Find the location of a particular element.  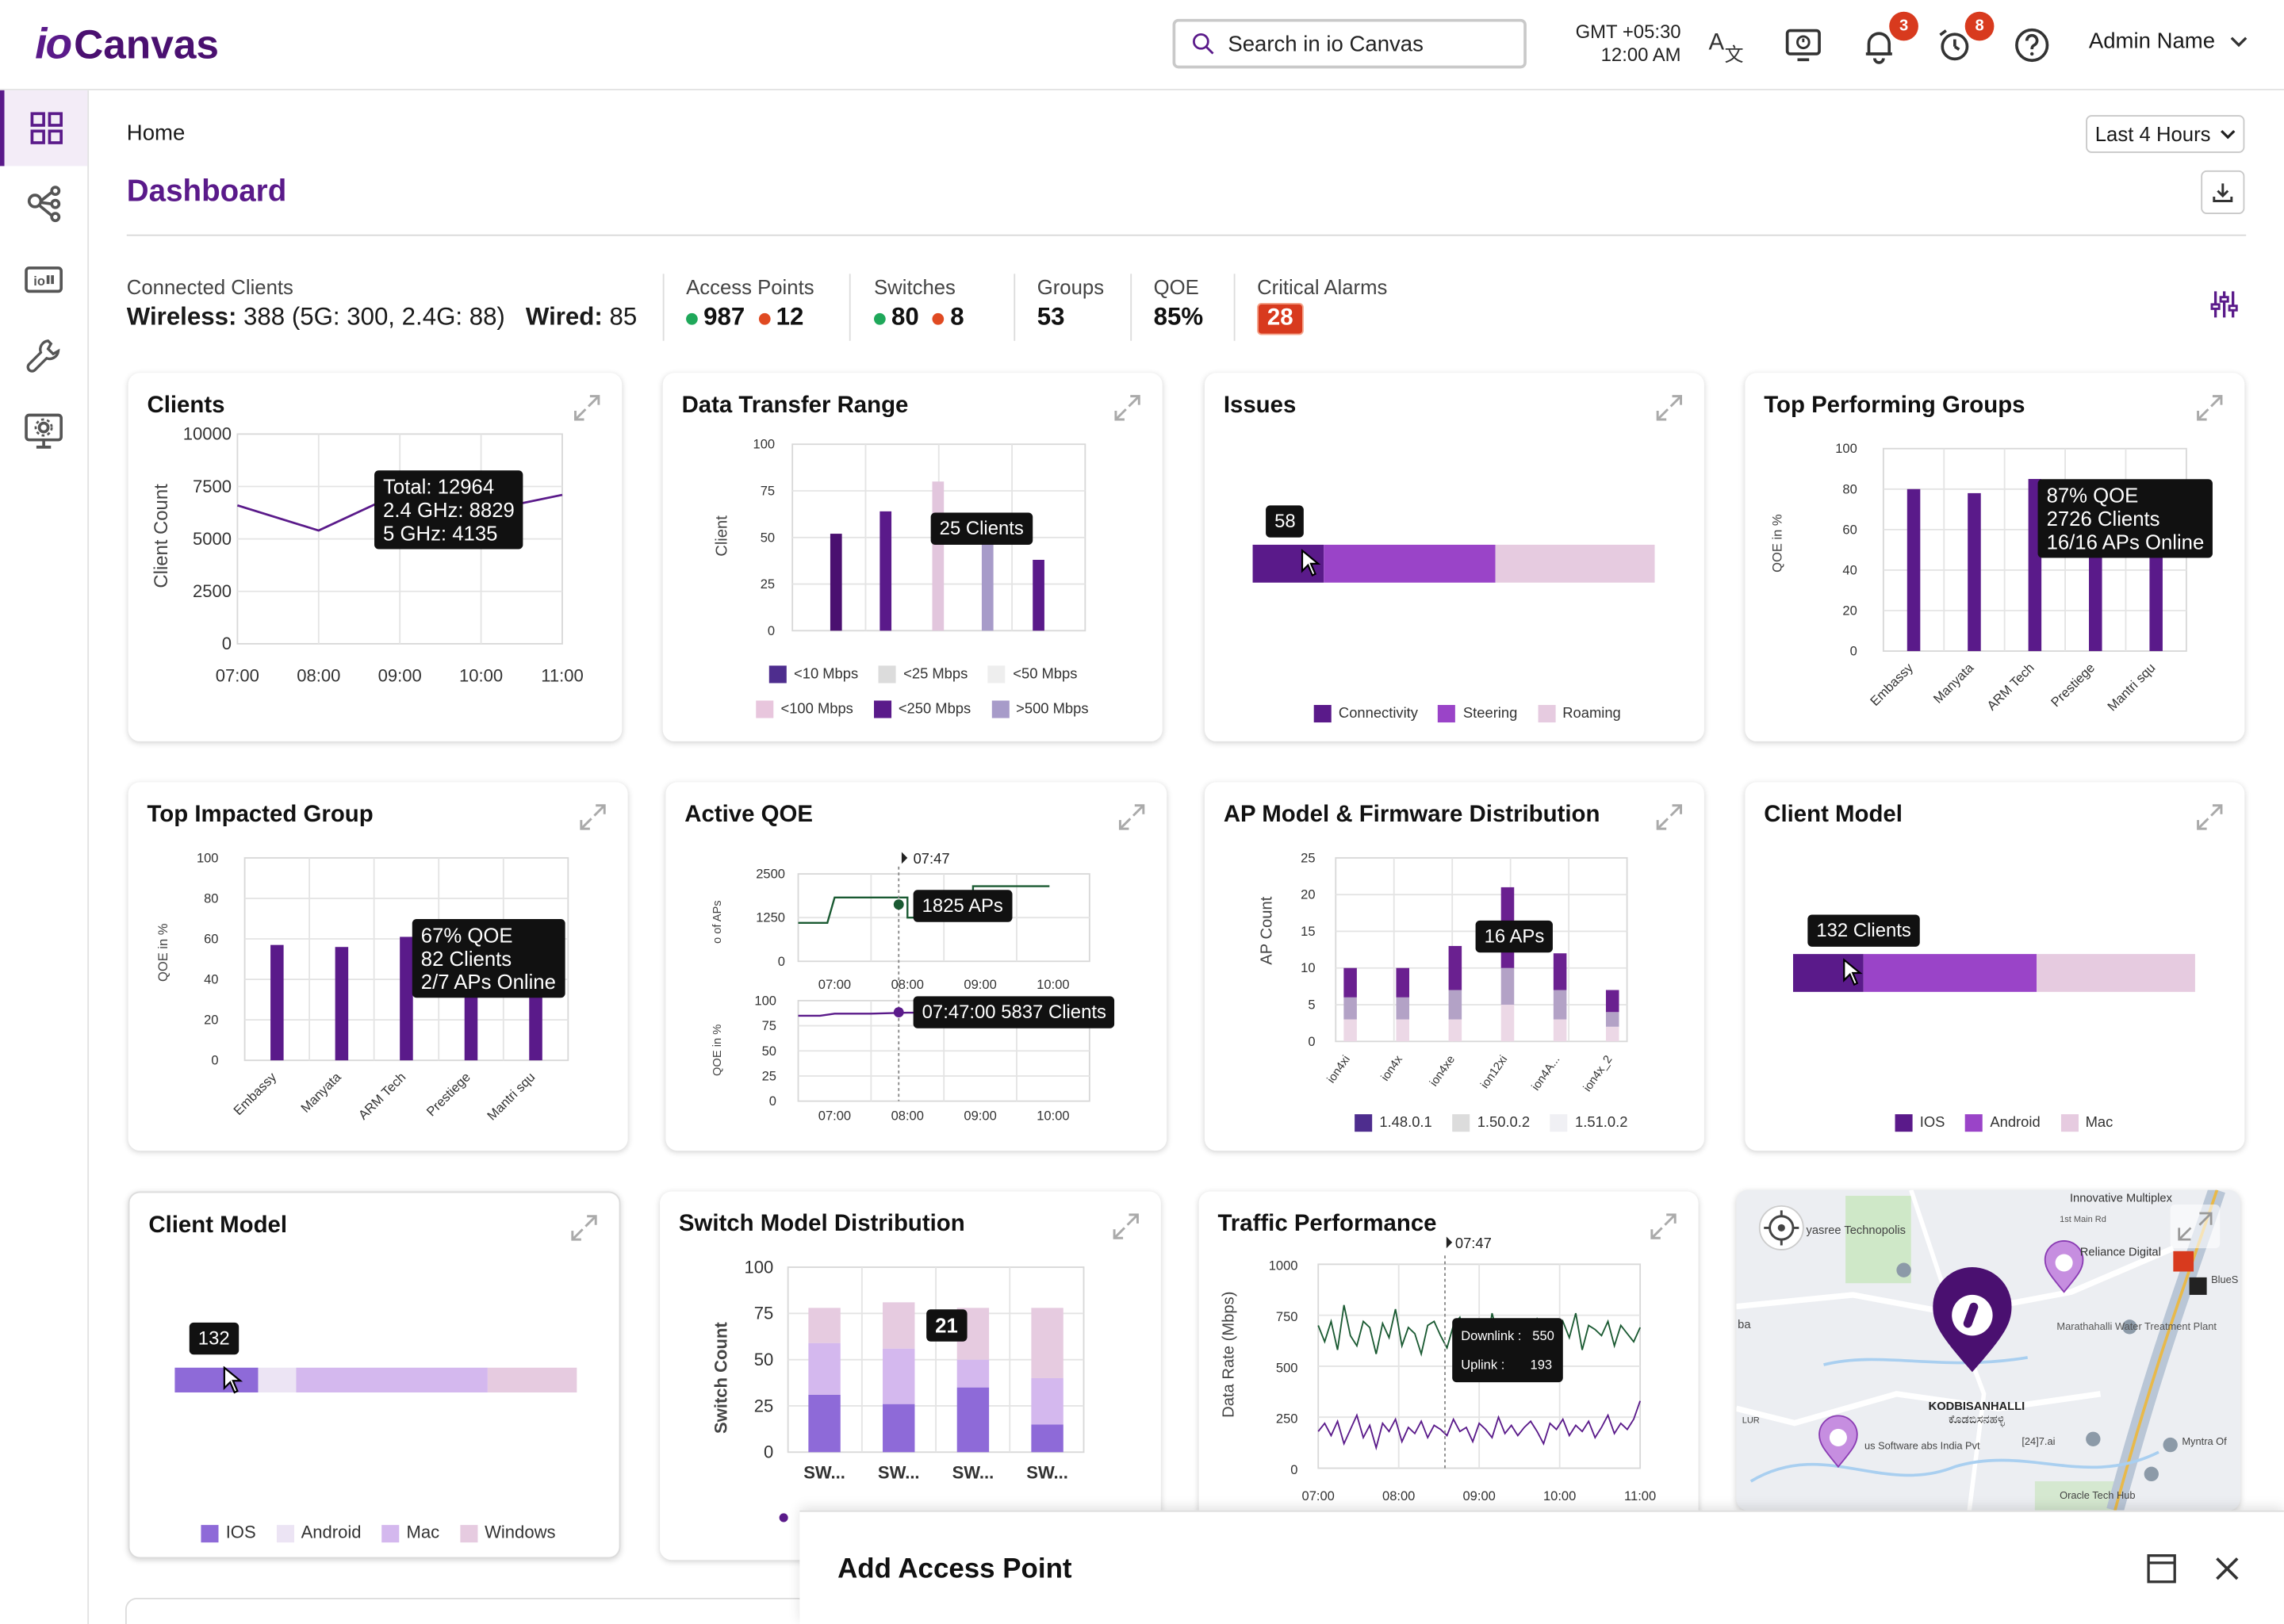

svg-text: io is located at coordinates (39, 281).